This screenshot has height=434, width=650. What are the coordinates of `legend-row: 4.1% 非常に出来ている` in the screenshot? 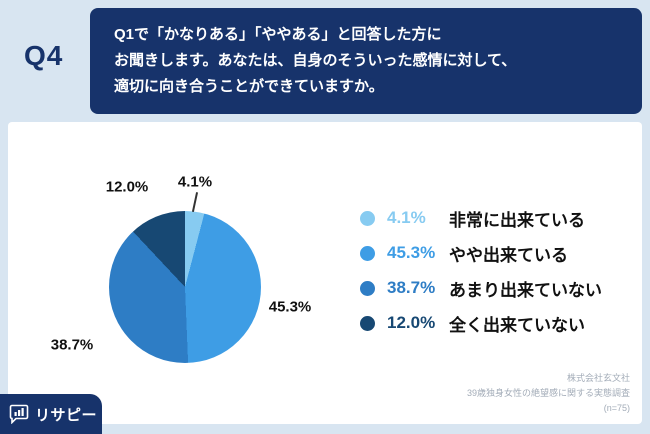 It's located at (481, 218).